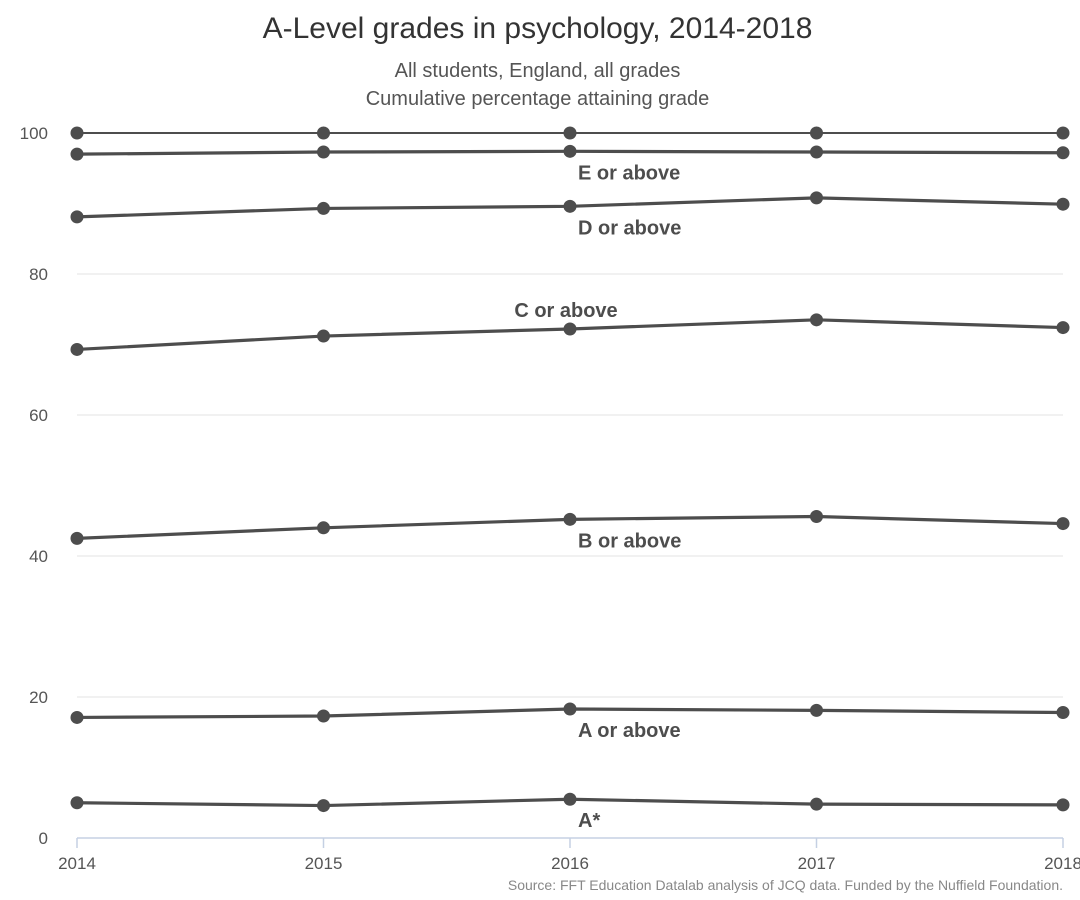 This screenshot has height=900, width=1080. Describe the element at coordinates (38, 697) in the screenshot. I see `y-tick-label-20: 20` at that location.